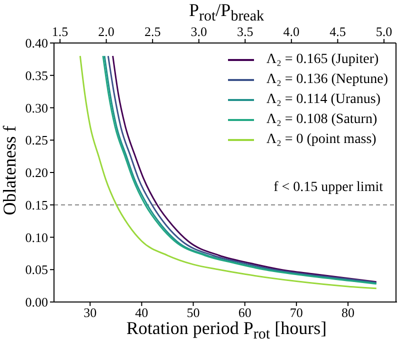  Describe the element at coordinates (245, 312) in the screenshot. I see `x-tick-label: 60` at that location.